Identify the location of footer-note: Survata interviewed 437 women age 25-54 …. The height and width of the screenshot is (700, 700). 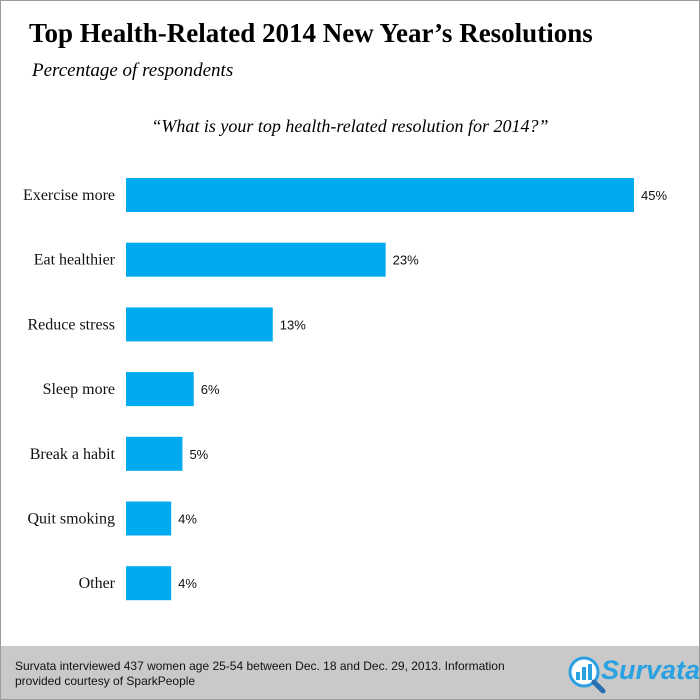
(260, 673).